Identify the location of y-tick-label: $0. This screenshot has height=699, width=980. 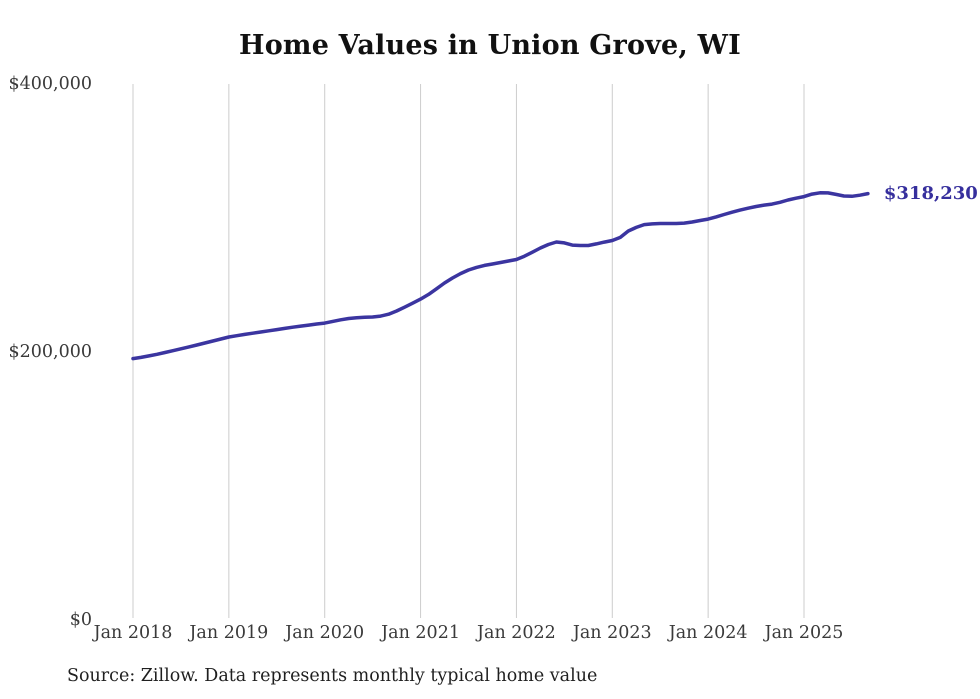
(80, 619).